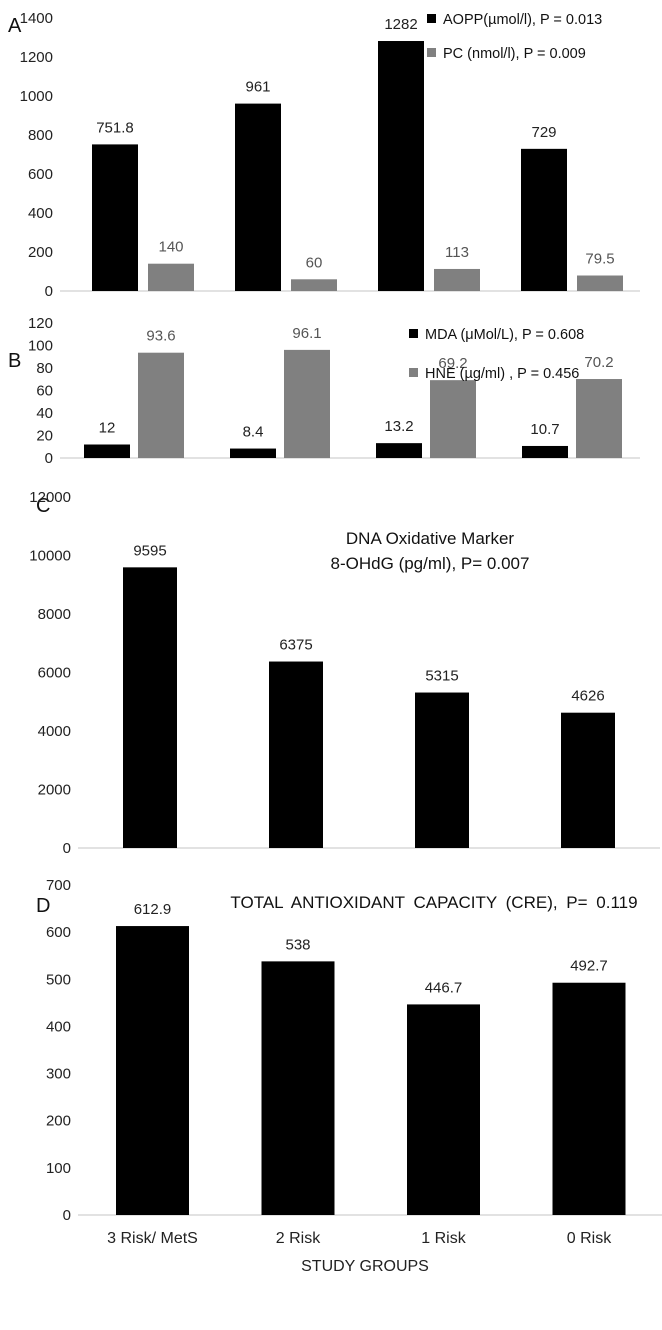 Image resolution: width=662 pixels, height=1330 pixels. What do you see at coordinates (587, 696) in the screenshot?
I see `data-label: 4626` at bounding box center [587, 696].